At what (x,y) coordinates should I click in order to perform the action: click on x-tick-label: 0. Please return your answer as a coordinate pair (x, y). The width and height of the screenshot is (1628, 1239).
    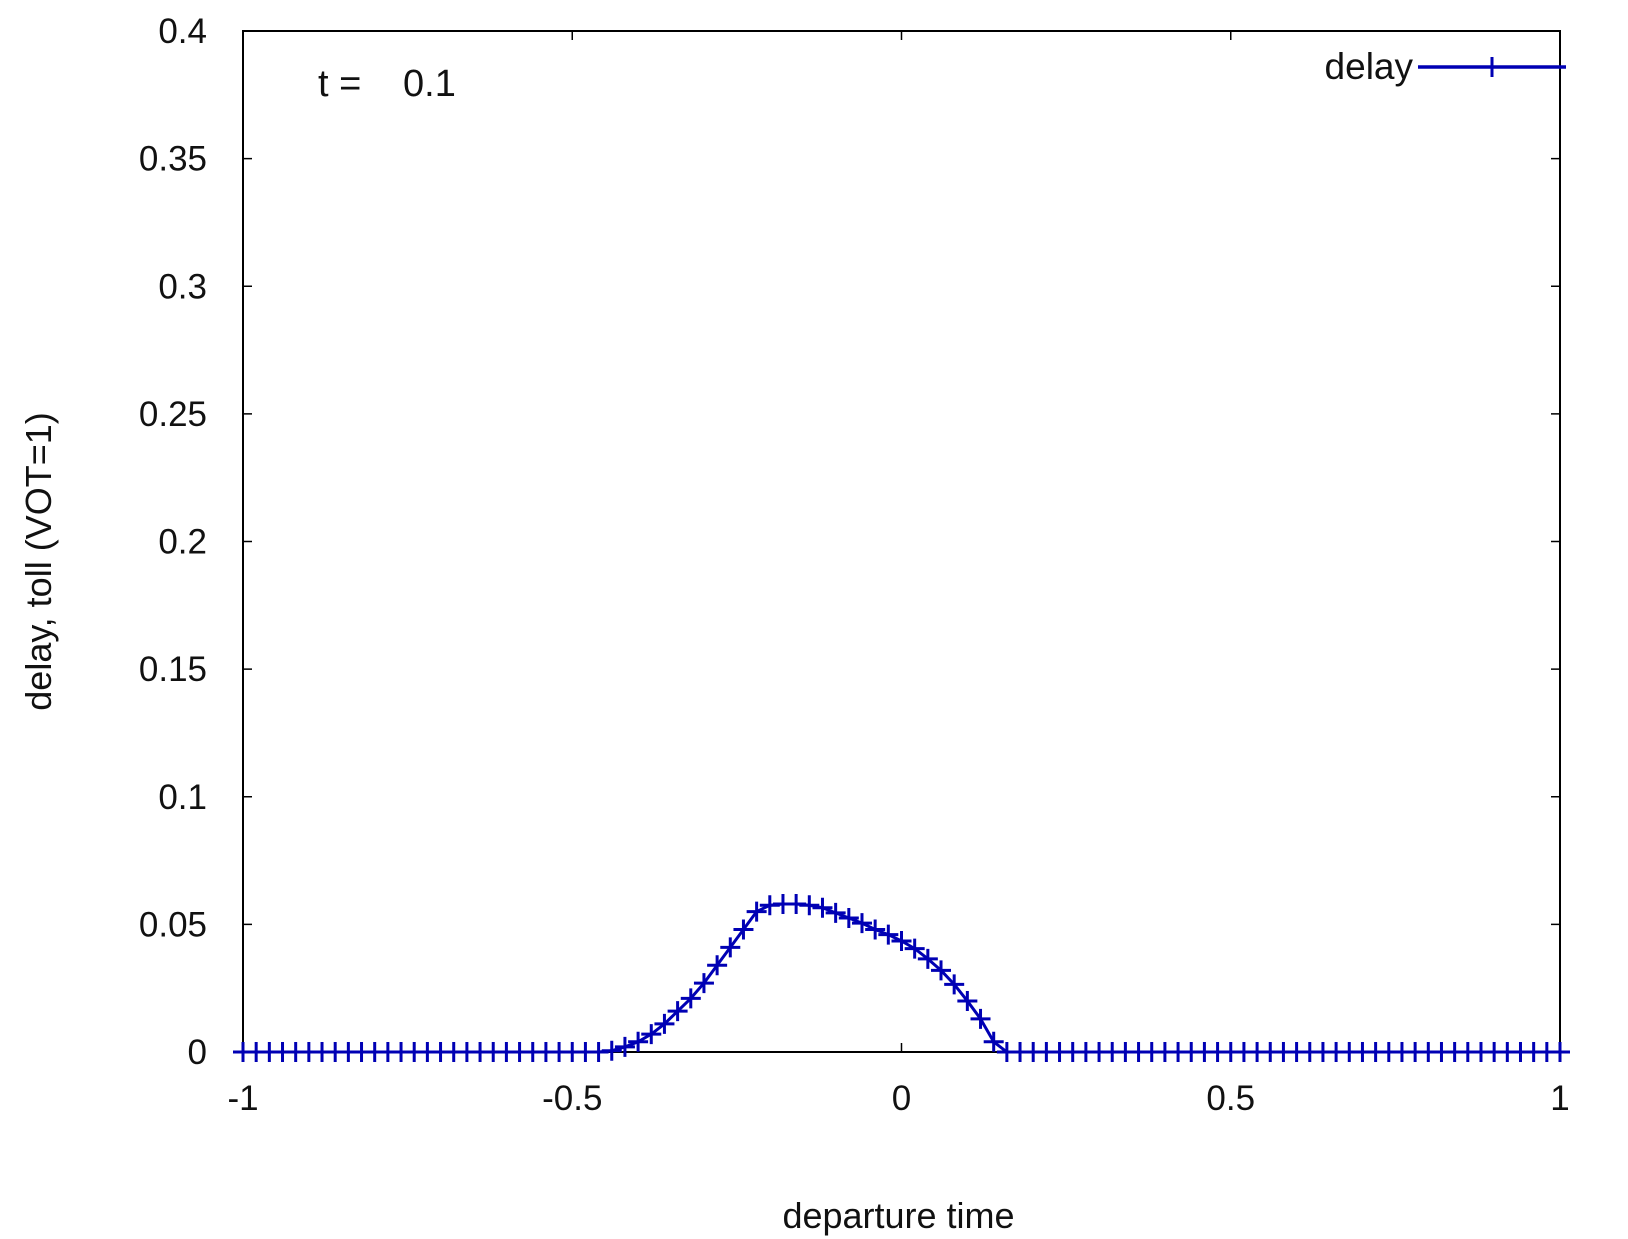
    Looking at the image, I should click on (901, 1098).